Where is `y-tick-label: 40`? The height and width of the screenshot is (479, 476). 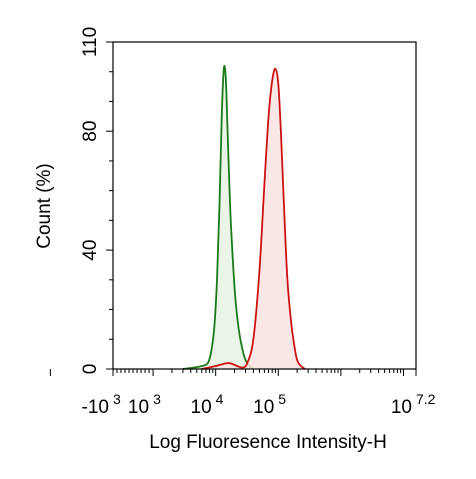
y-tick-label: 40 is located at coordinates (90, 250).